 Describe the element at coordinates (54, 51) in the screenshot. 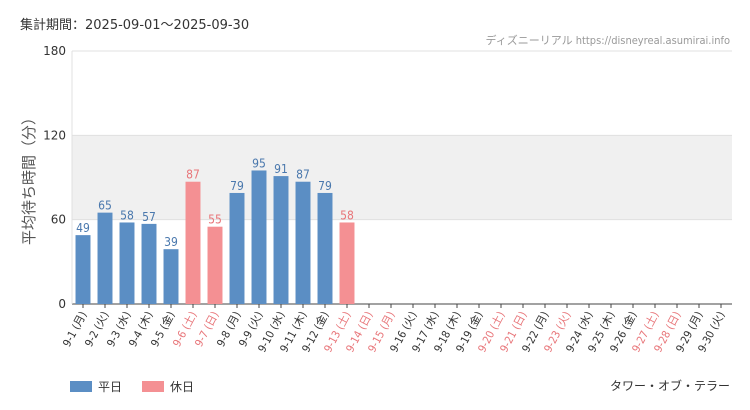

I see `y-tick-label: 180` at that location.